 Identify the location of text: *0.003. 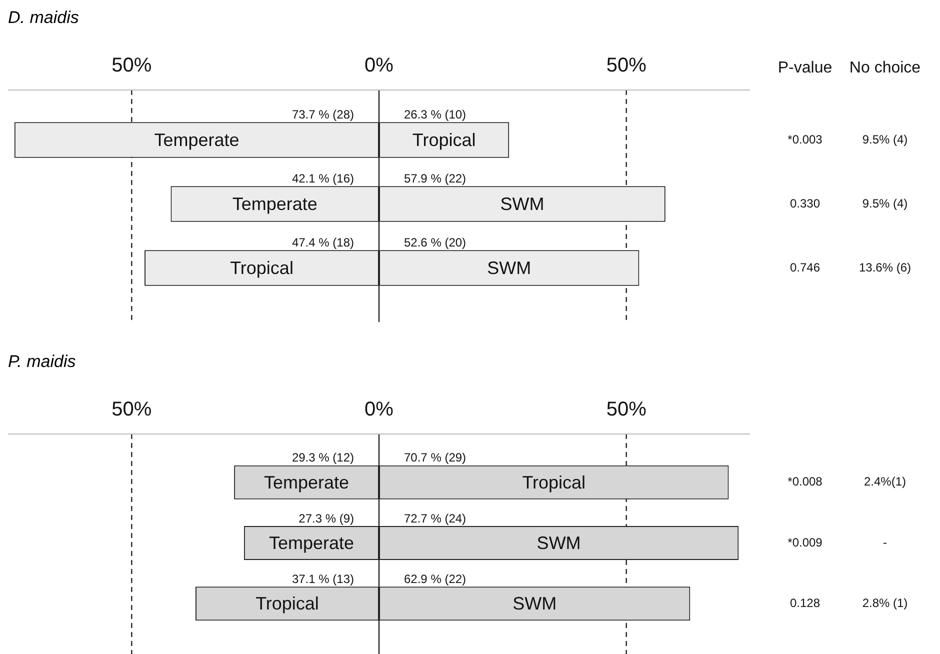
(805, 139).